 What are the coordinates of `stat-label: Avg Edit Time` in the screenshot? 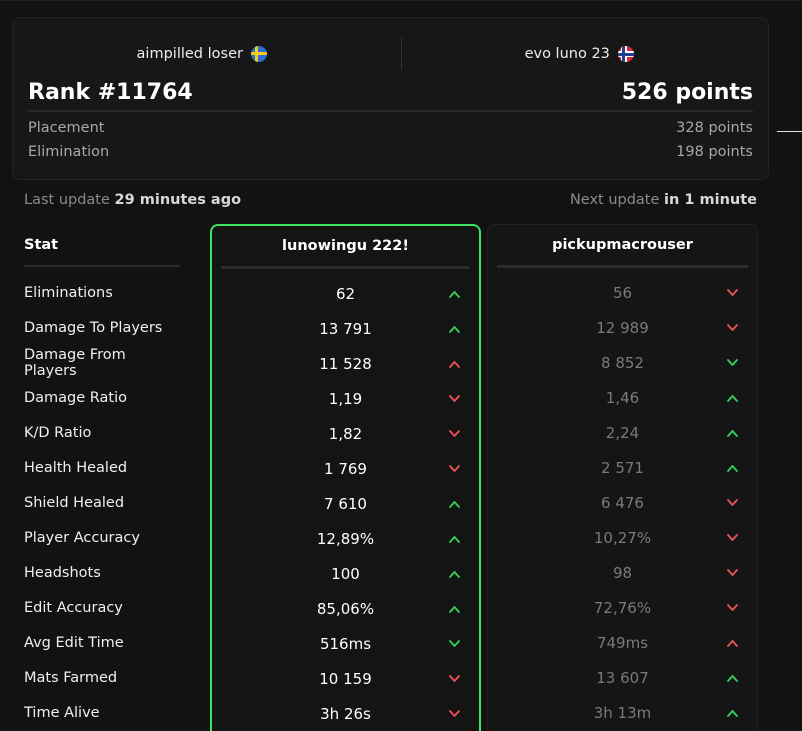 It's located at (74, 643).